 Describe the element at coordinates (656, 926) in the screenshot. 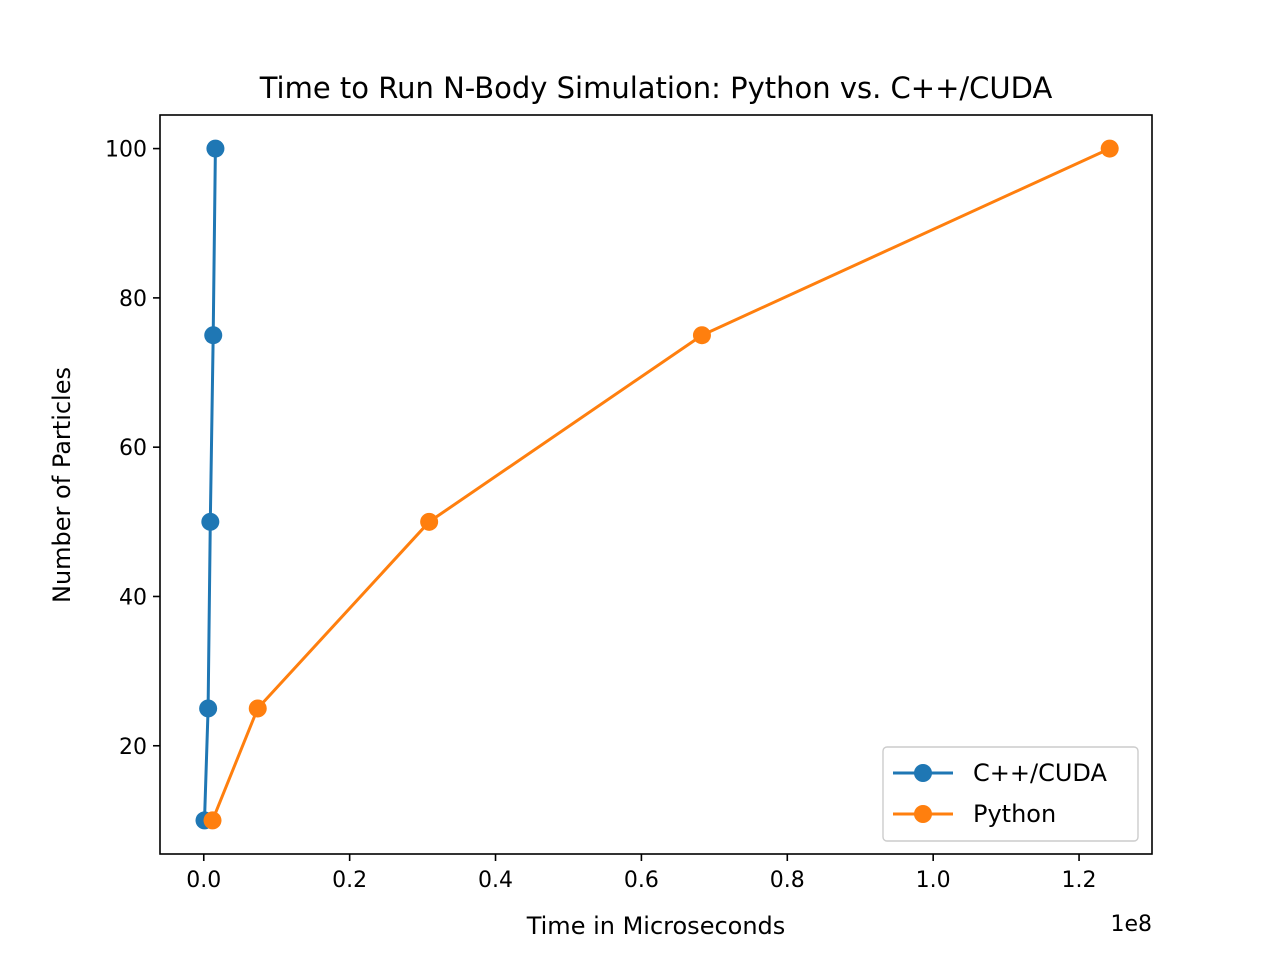

I see `x-axis-label: Time in Microseconds` at that location.